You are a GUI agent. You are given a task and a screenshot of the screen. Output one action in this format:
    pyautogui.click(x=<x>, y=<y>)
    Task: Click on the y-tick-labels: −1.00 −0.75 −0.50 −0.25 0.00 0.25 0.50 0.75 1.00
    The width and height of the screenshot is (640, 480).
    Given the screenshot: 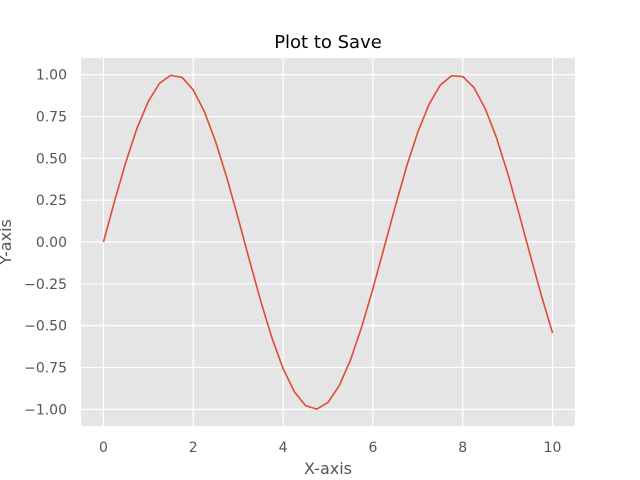 What is the action you would take?
    pyautogui.click(x=45, y=243)
    